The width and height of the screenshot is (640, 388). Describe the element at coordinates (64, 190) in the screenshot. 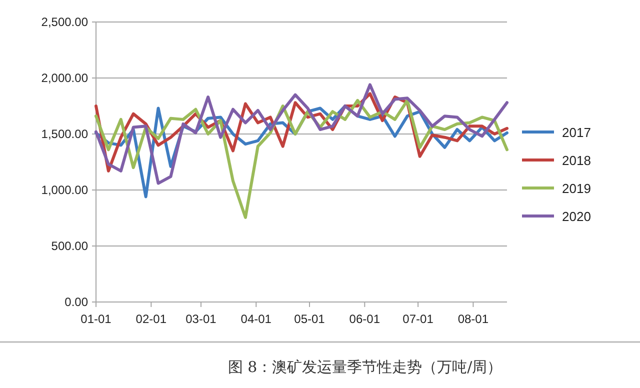

I see `y-tick-label: 1,000.00` at that location.